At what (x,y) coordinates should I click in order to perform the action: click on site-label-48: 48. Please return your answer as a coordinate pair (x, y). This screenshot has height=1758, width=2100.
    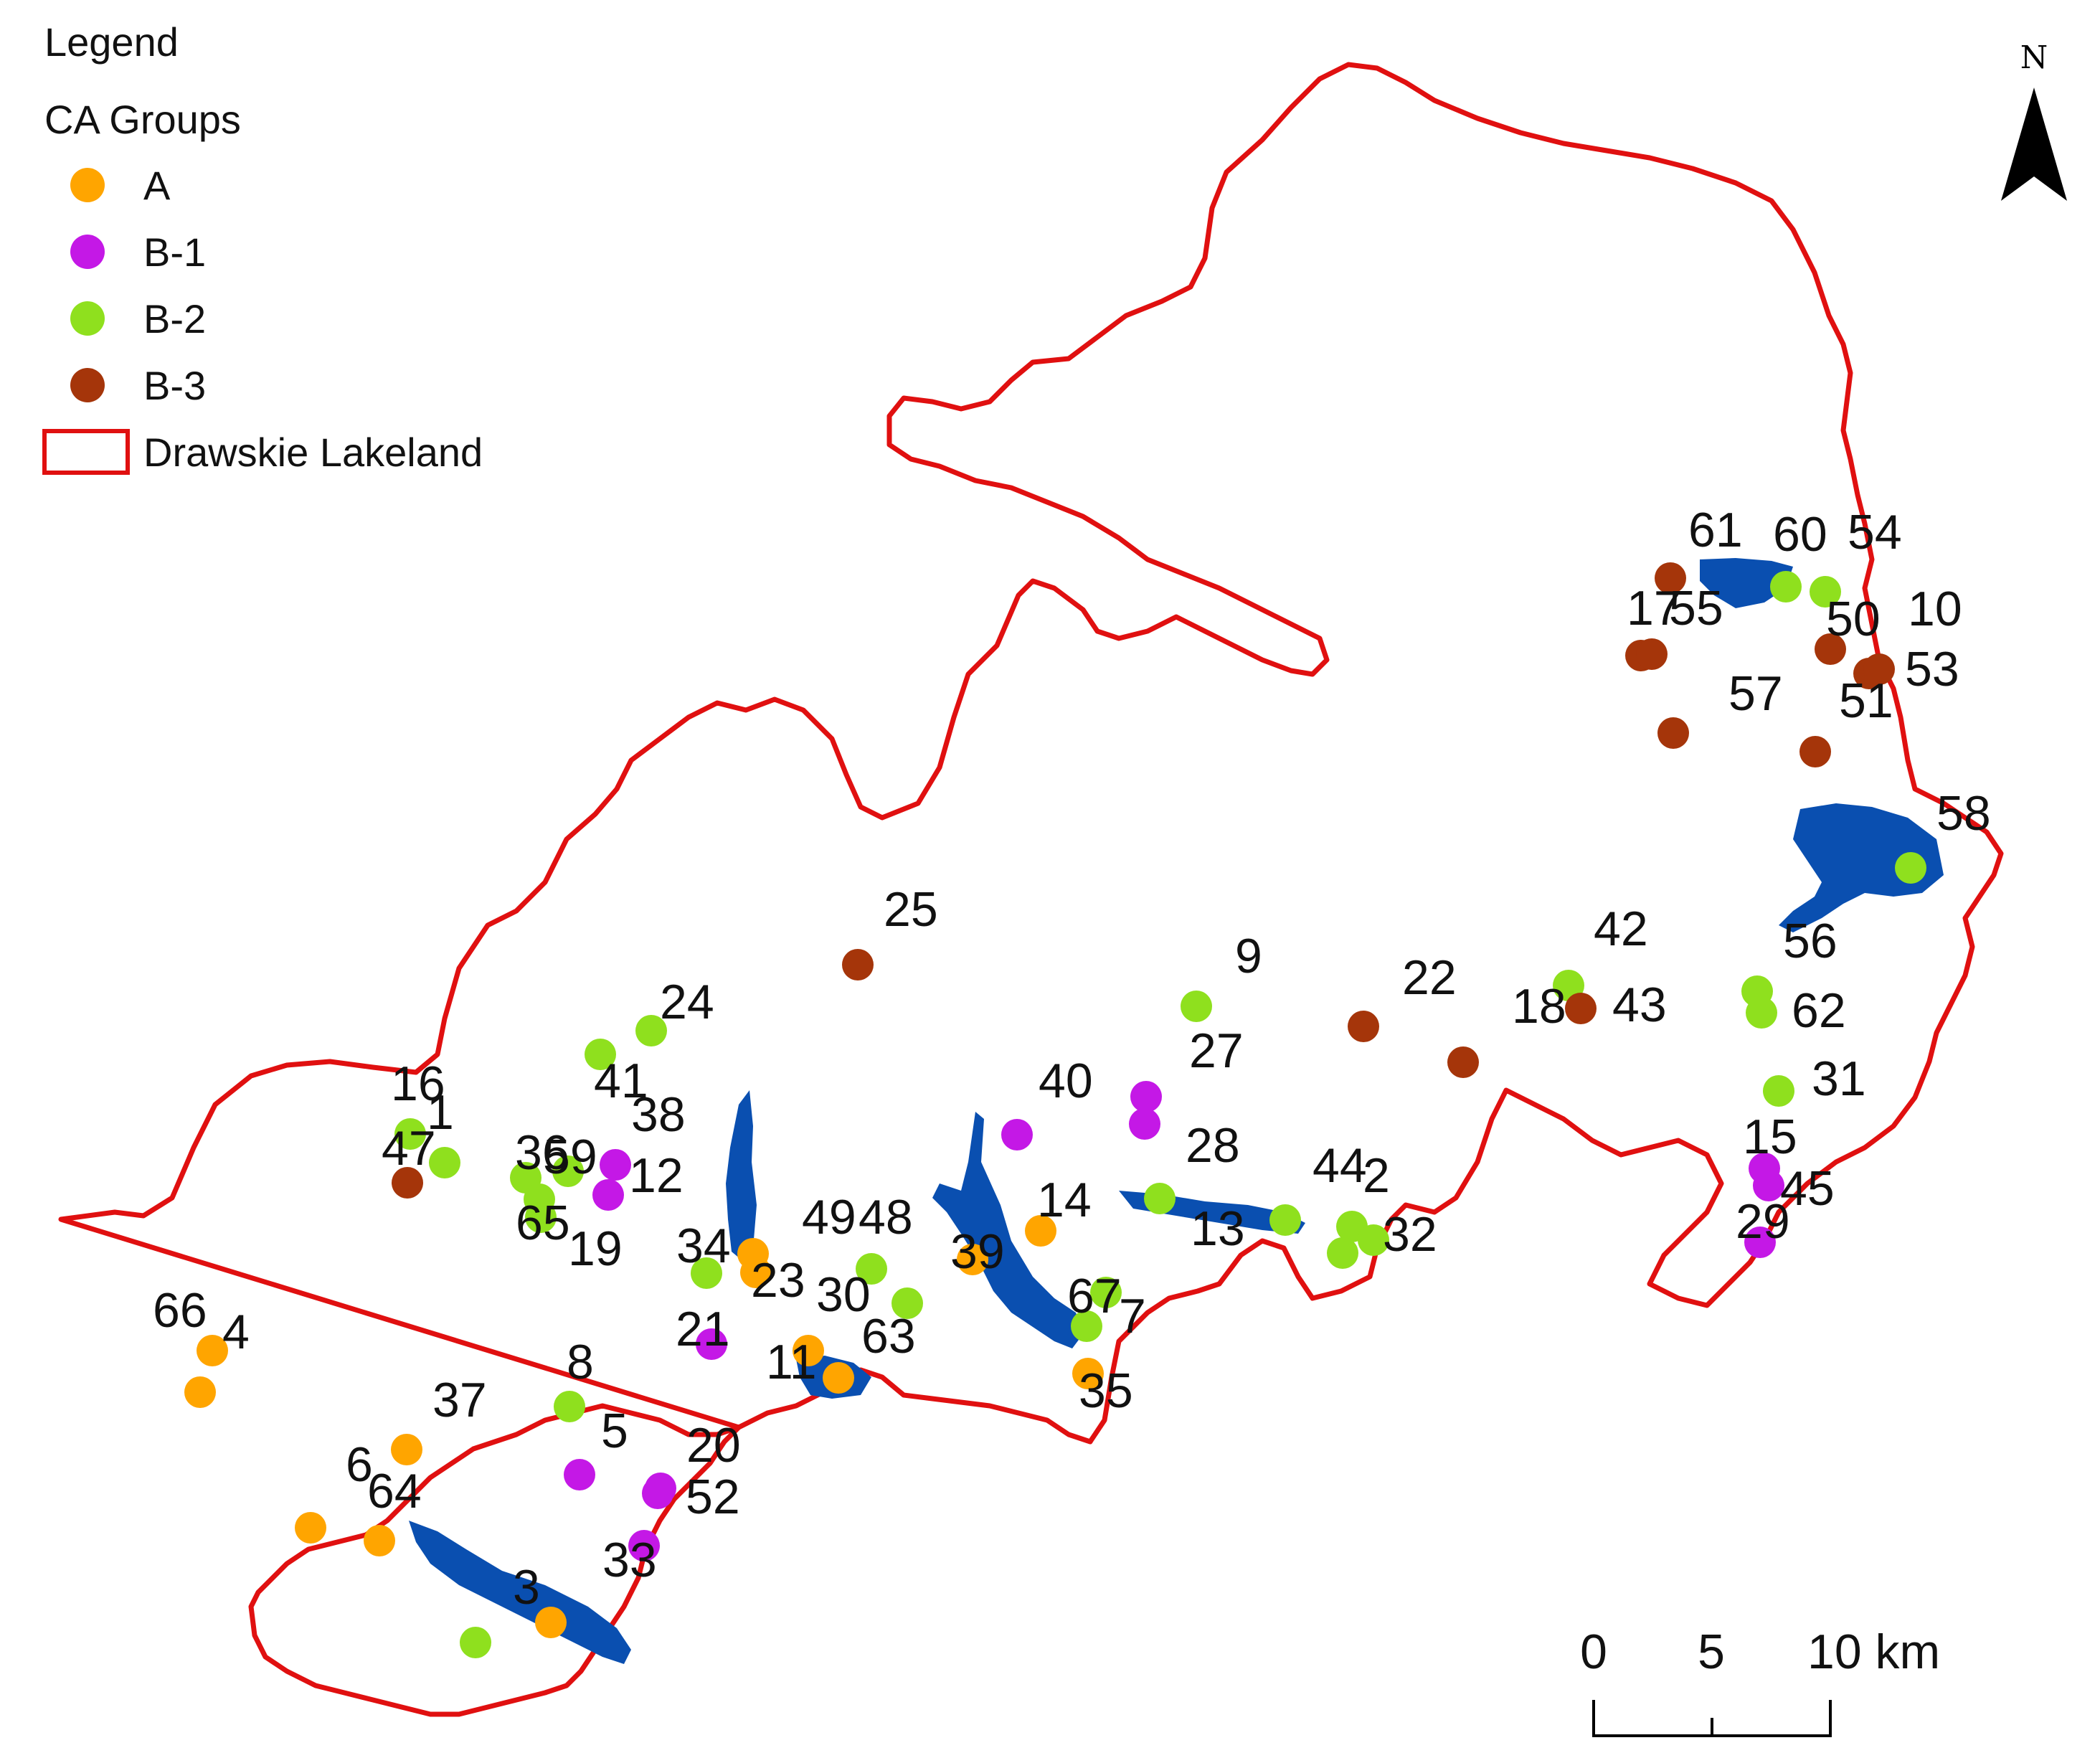
    Looking at the image, I should click on (886, 1217).